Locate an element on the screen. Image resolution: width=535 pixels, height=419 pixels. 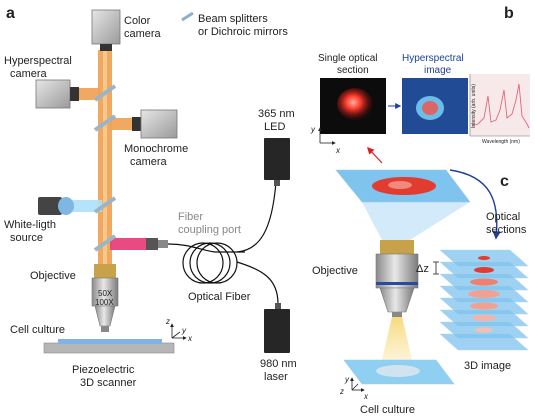
white-light-beam is located at coordinates (87, 206).